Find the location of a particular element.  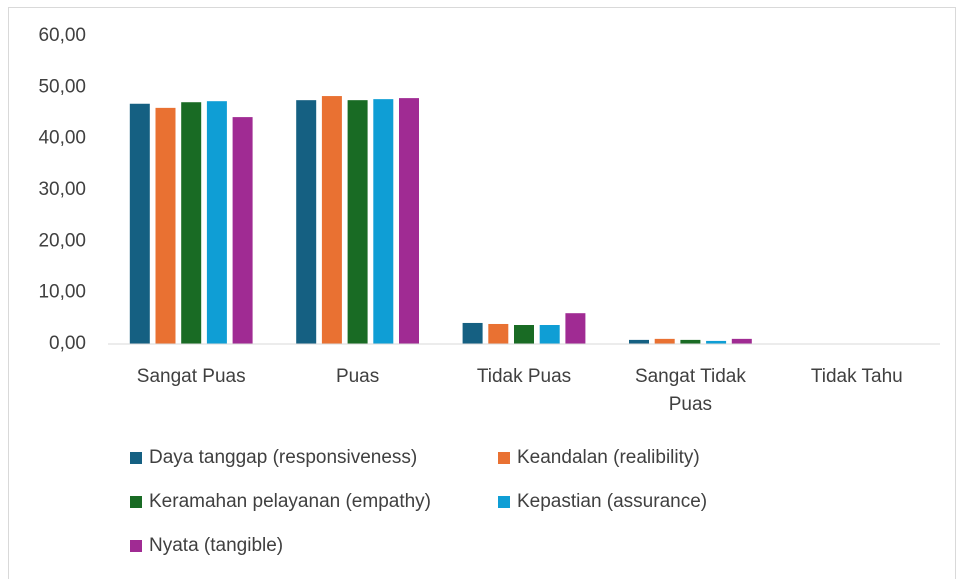

y-tick-label: 40,00 is located at coordinates (62, 138).